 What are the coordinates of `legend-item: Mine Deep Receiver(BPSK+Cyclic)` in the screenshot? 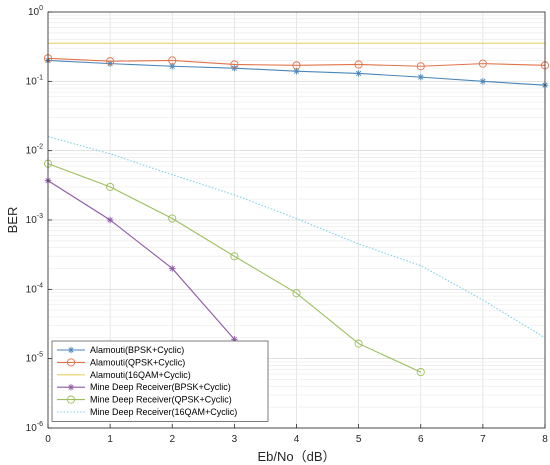 It's located at (144, 387).